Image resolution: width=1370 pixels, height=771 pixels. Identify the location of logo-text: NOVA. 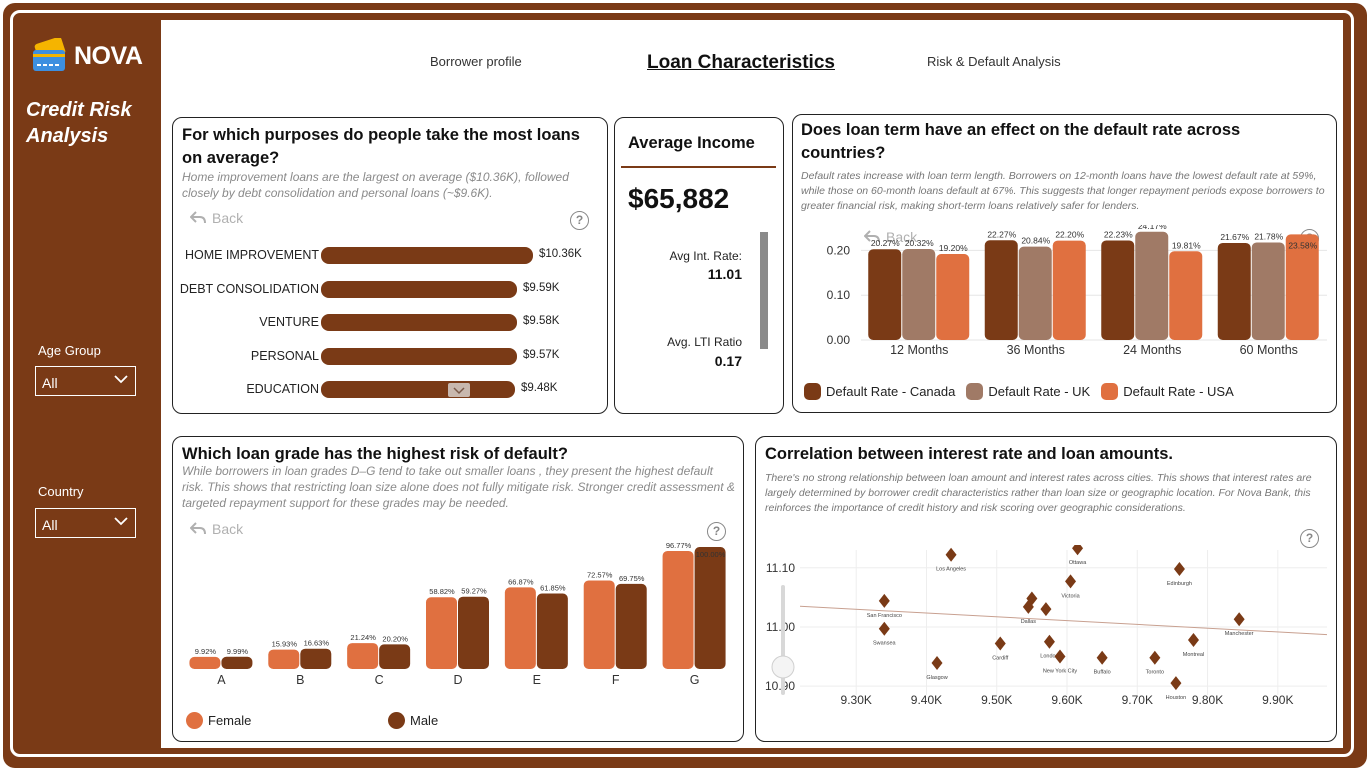
(108, 55).